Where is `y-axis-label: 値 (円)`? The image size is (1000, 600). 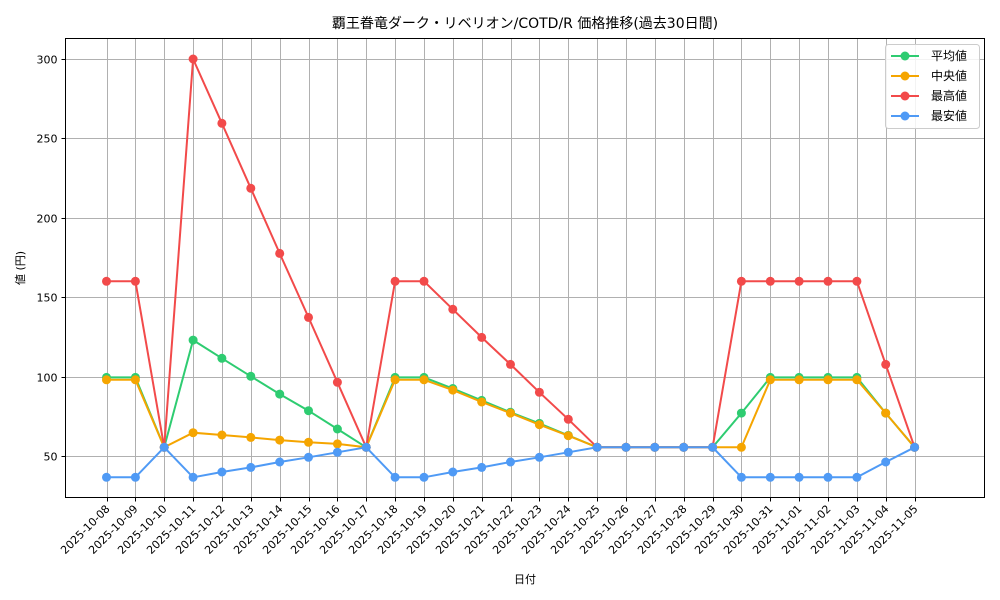 y-axis-label: 値 (円) is located at coordinates (20, 268).